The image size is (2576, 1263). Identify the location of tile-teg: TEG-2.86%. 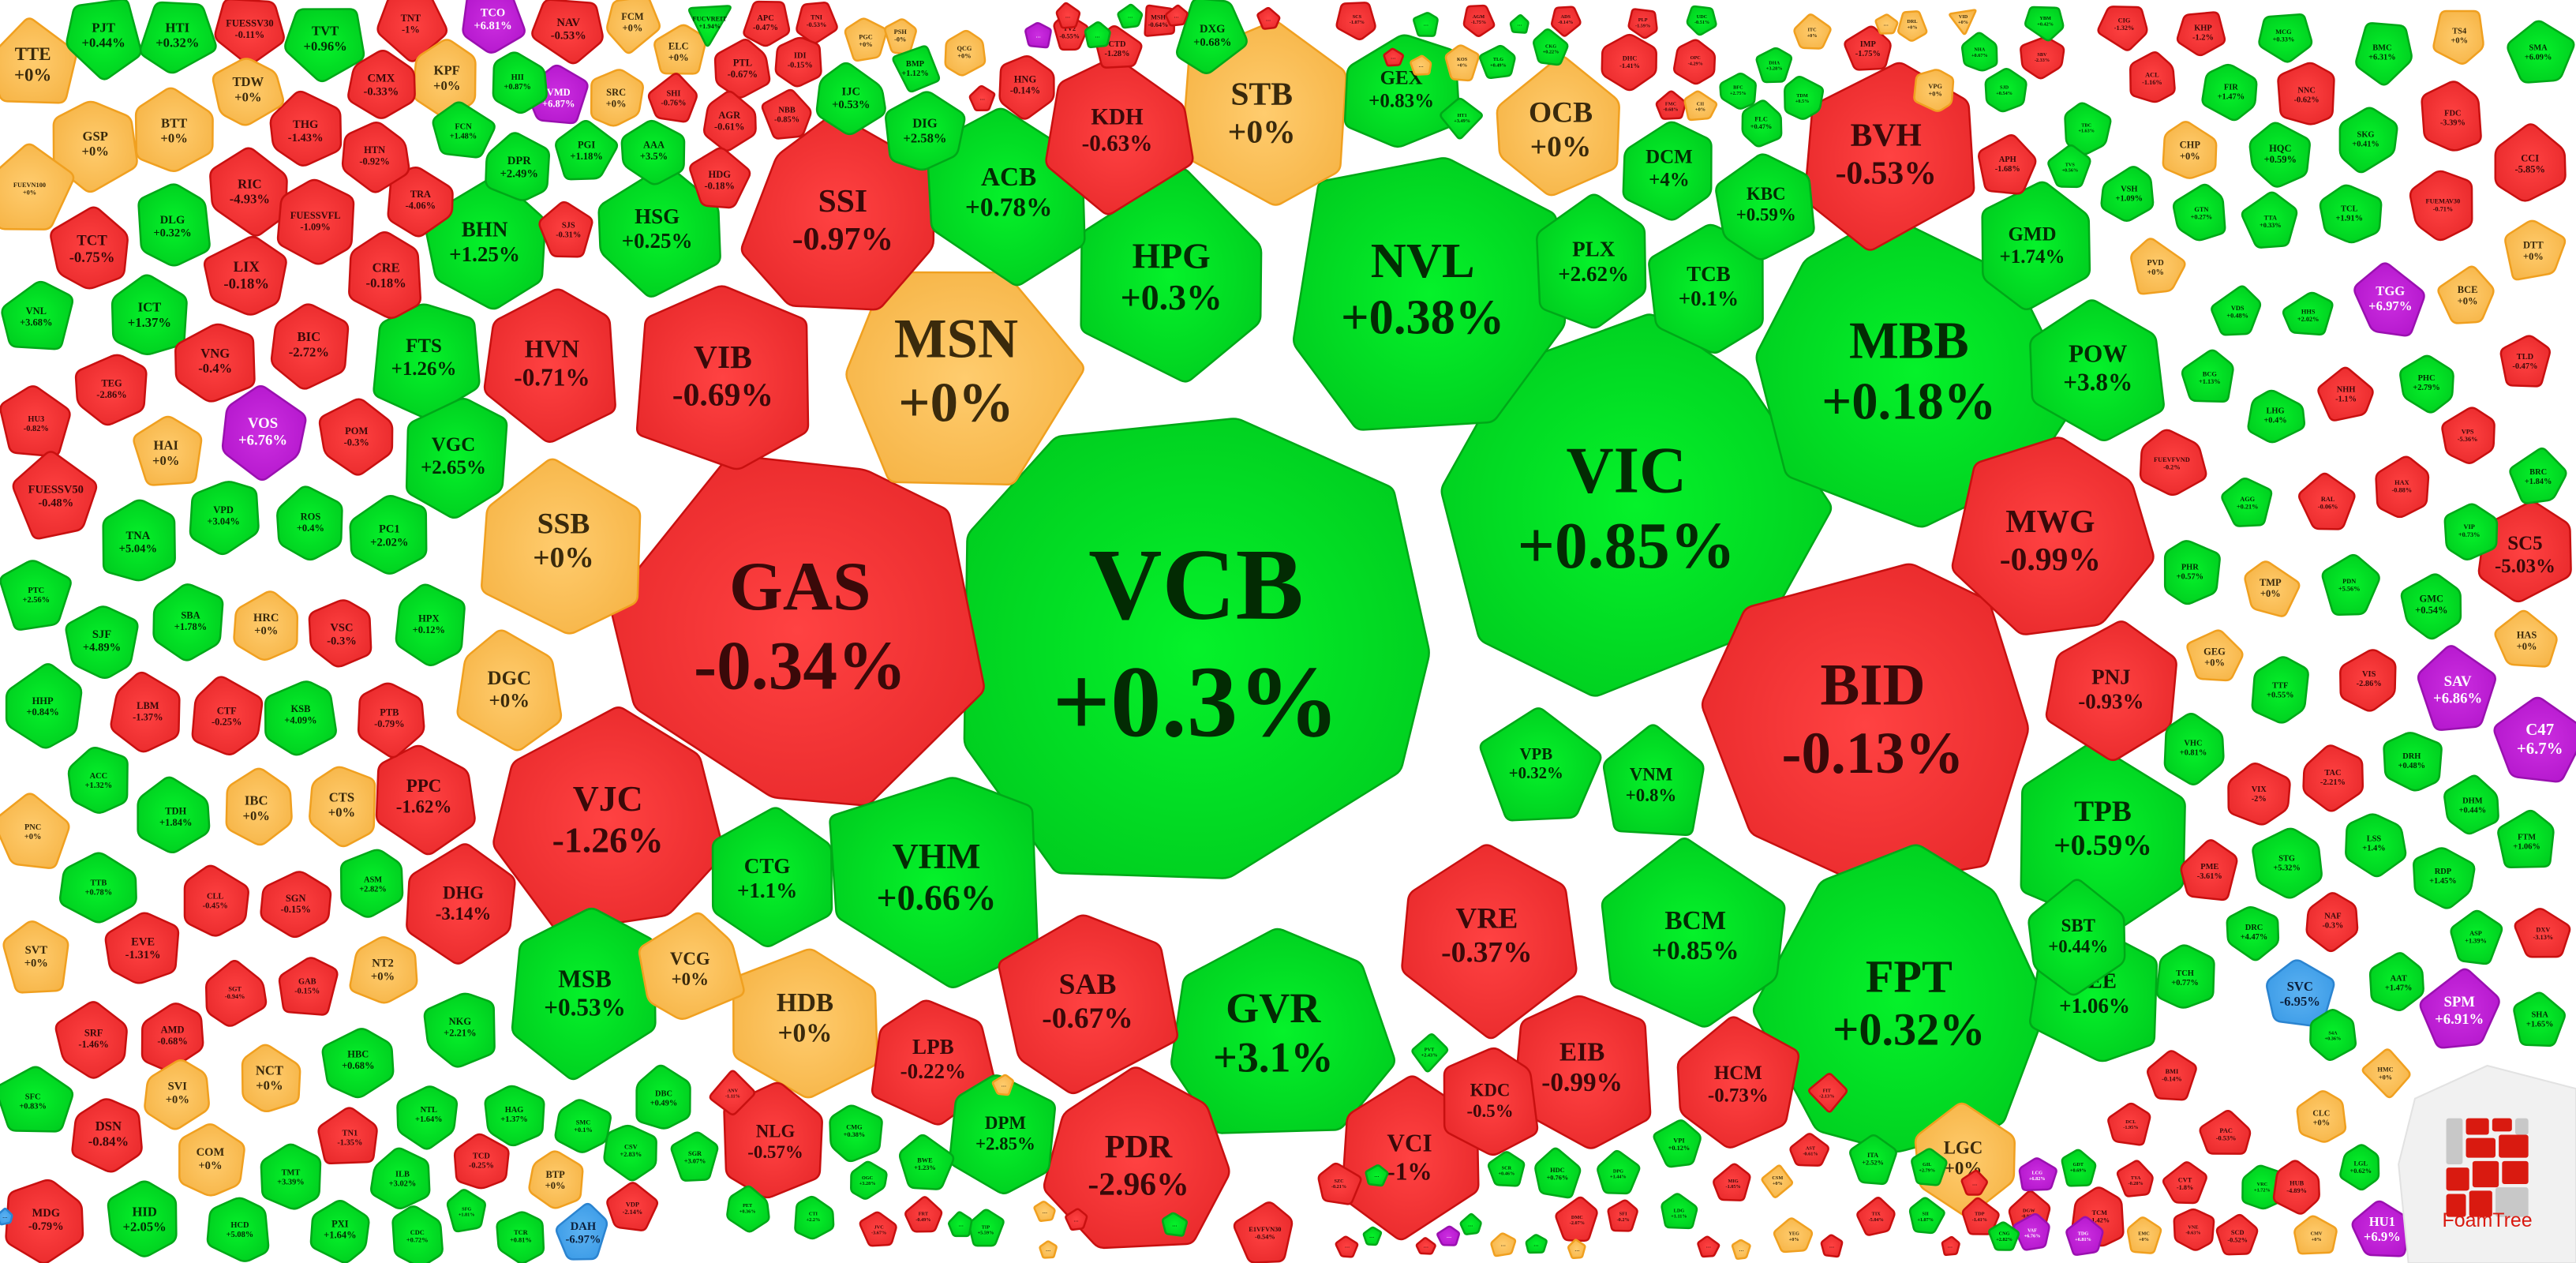
(111, 390).